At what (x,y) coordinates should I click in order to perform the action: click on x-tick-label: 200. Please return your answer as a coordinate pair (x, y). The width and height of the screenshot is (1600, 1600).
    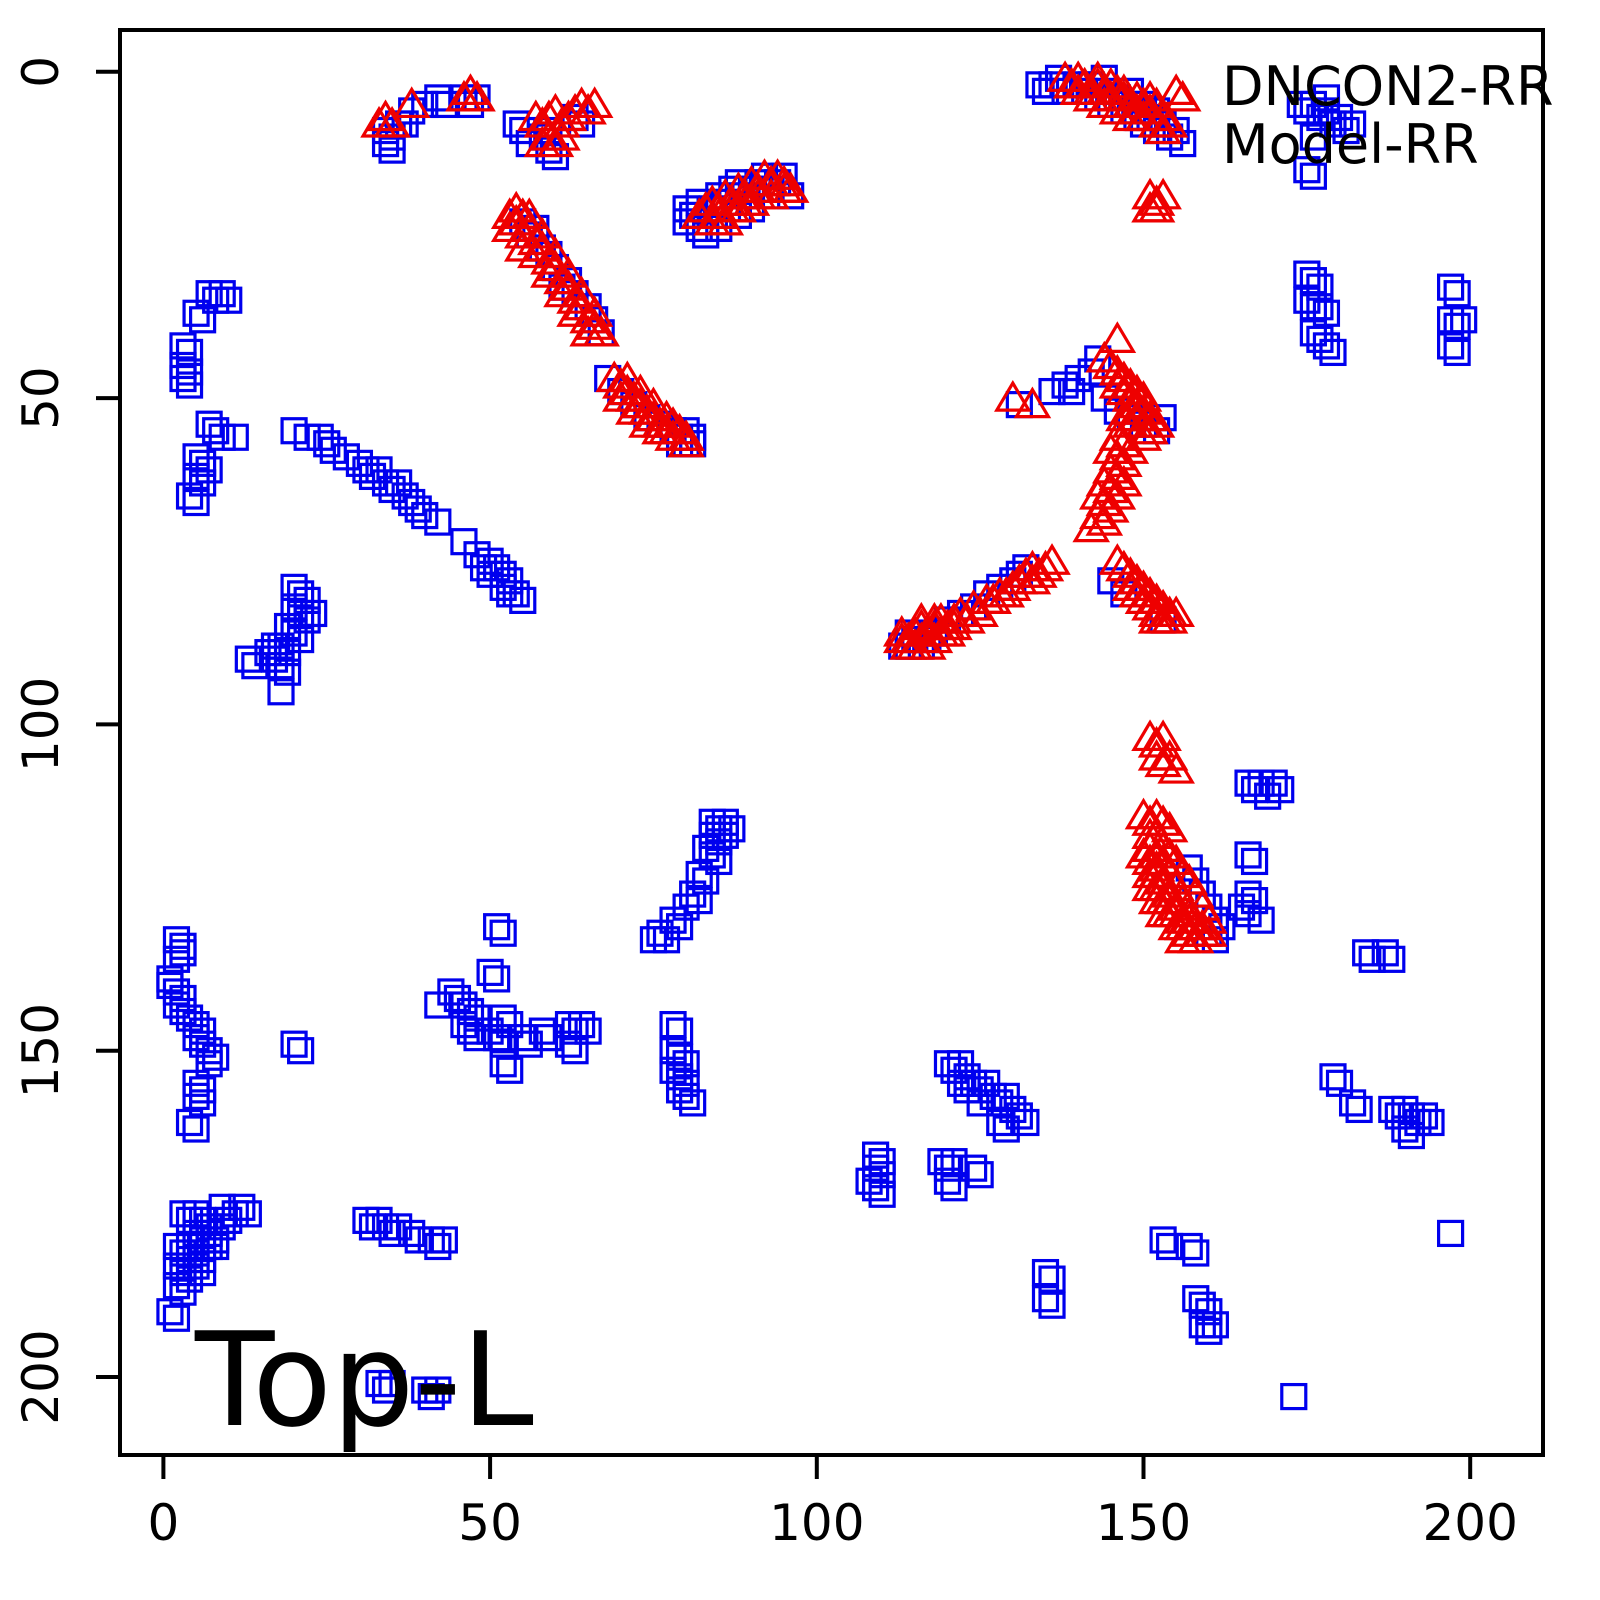
    Looking at the image, I should click on (1469, 1523).